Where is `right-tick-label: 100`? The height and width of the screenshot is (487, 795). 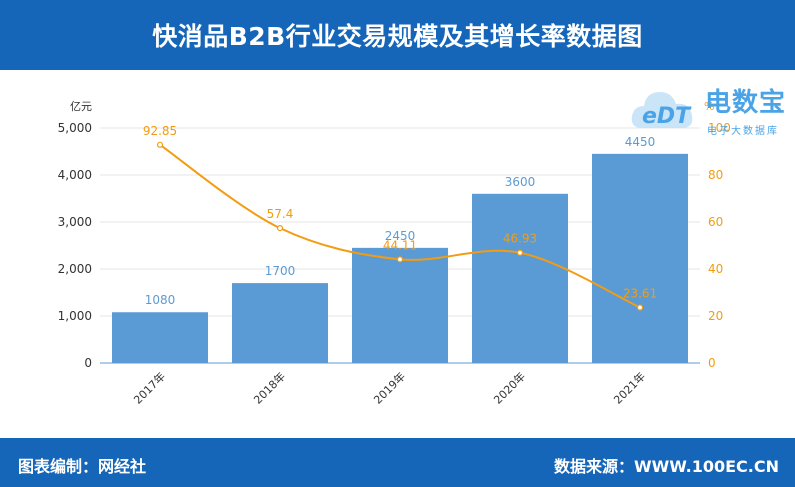
right-tick-label: 100 is located at coordinates (719, 128).